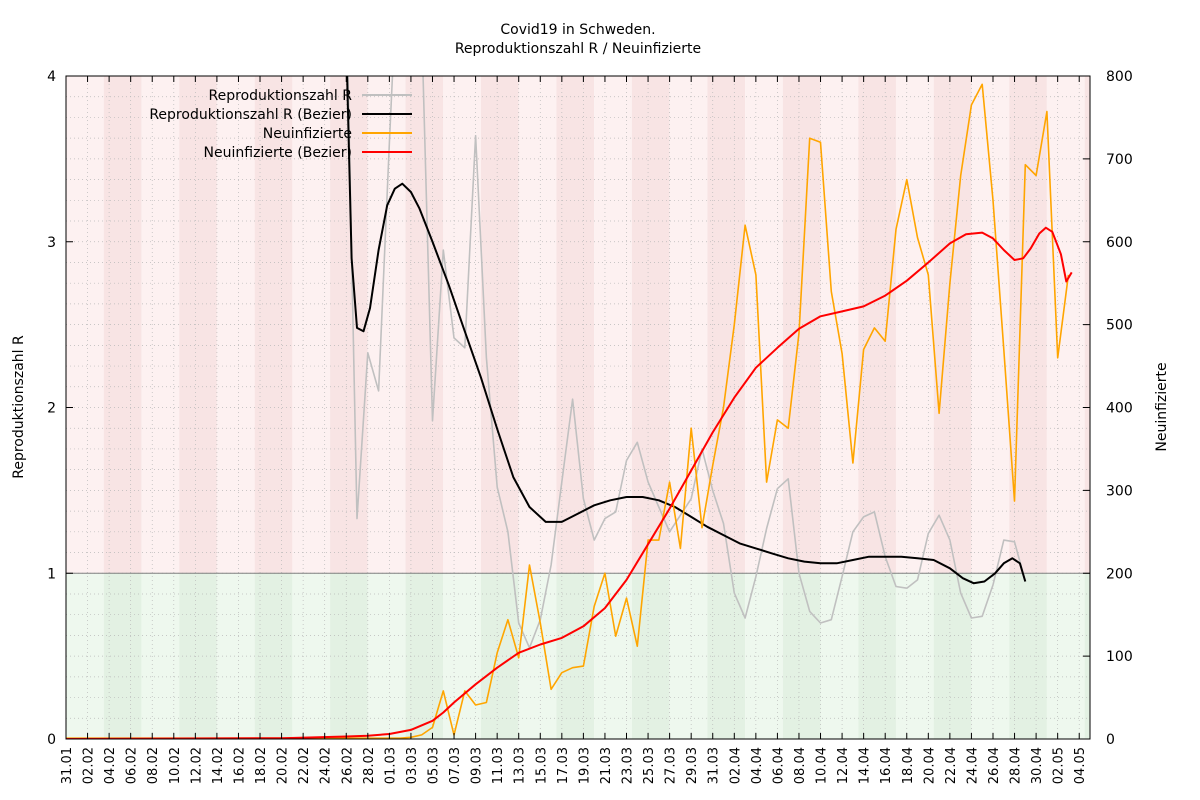 This screenshot has width=1200, height=800. Describe the element at coordinates (606, 765) in the screenshot. I see `x-tick-label: 21.03` at that location.